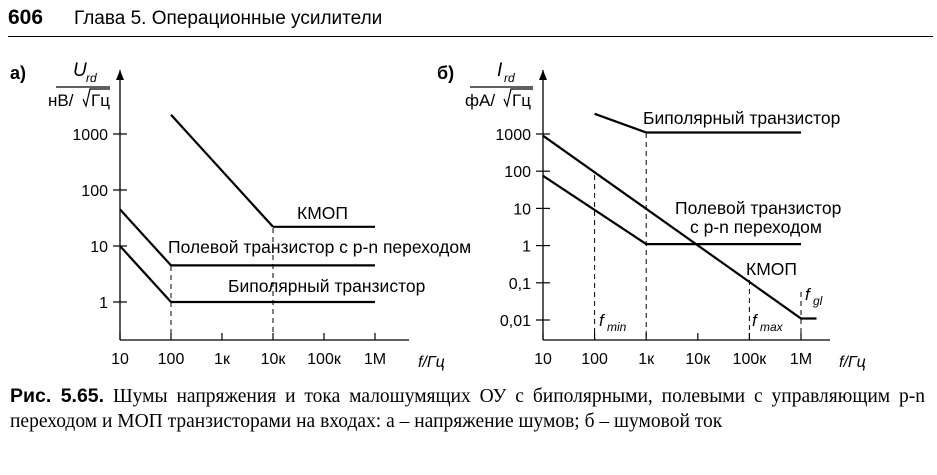 The image size is (937, 475). Describe the element at coordinates (513, 135) in the screenshot. I see `y-tick-label-b: 1000` at that location.